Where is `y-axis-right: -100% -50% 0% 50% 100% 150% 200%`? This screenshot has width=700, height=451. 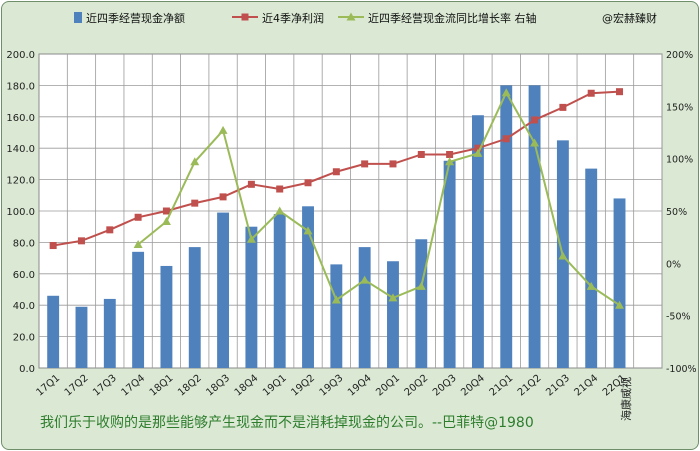
y-axis-right: -100% -50% 0% 50% 100% 150% 200% is located at coordinates (681, 212).